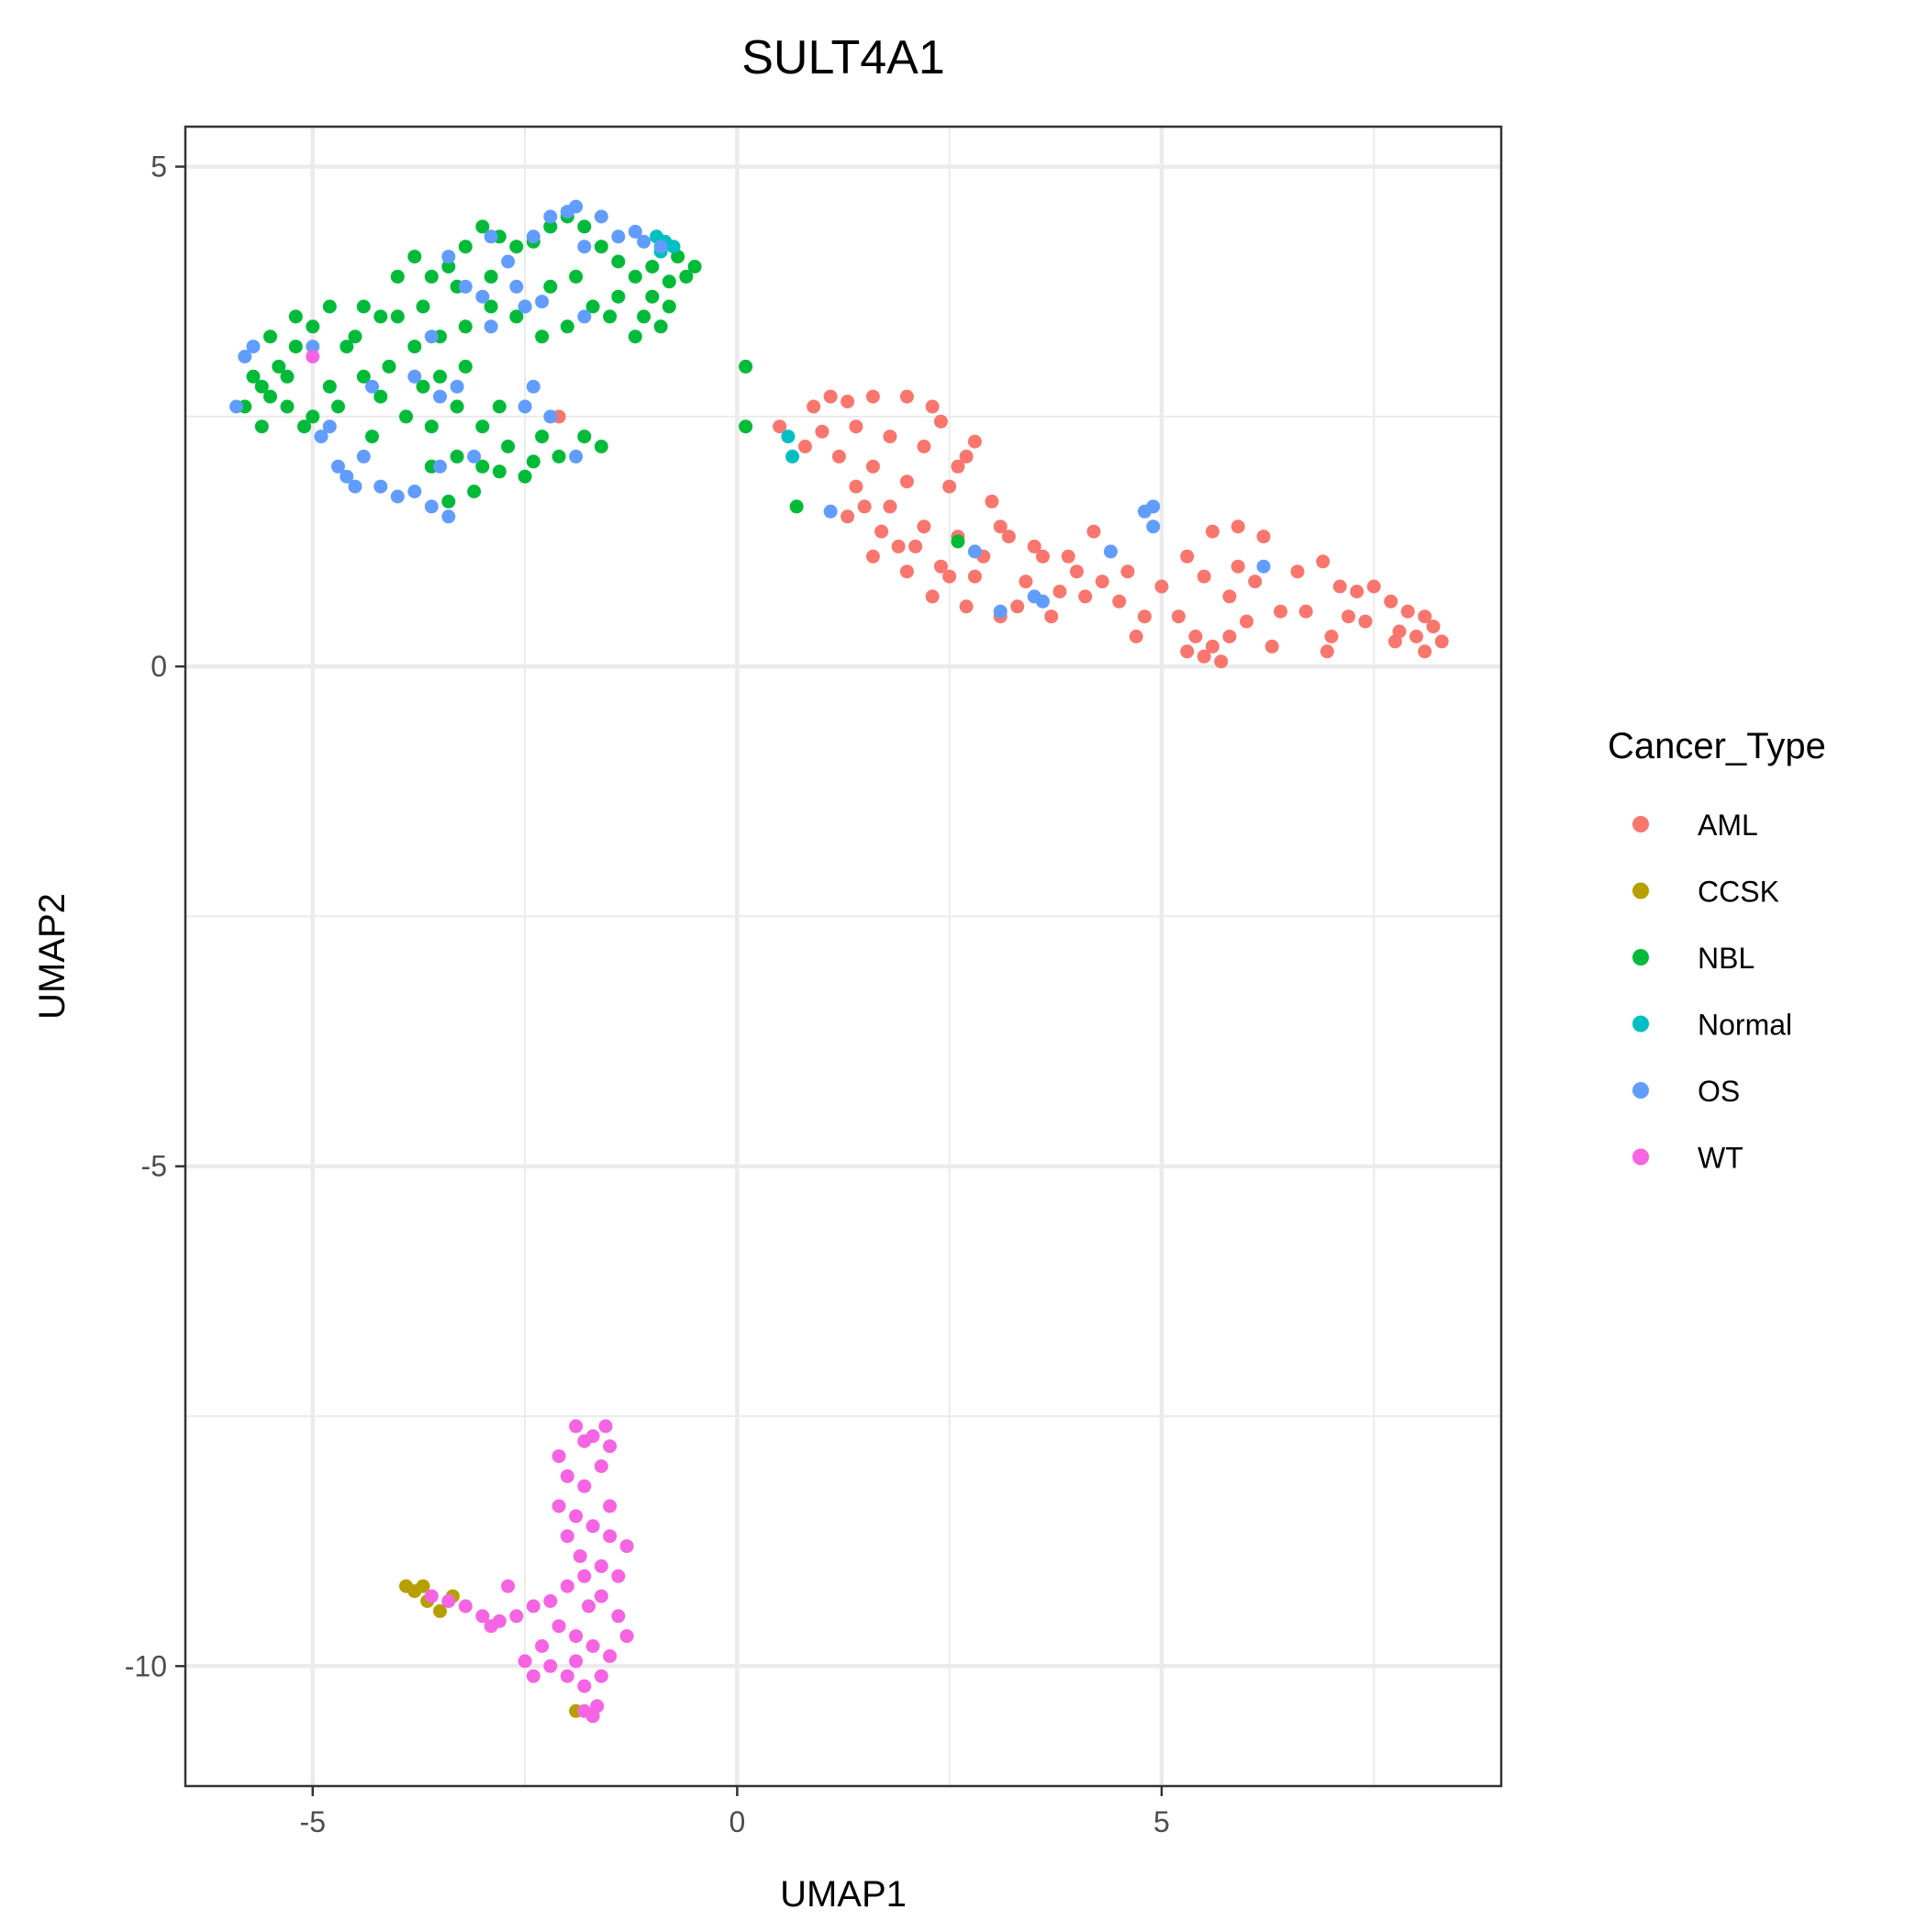 The height and width of the screenshot is (1932, 1927). Describe the element at coordinates (1640, 890) in the screenshot. I see `legend-key-ccsk` at that location.